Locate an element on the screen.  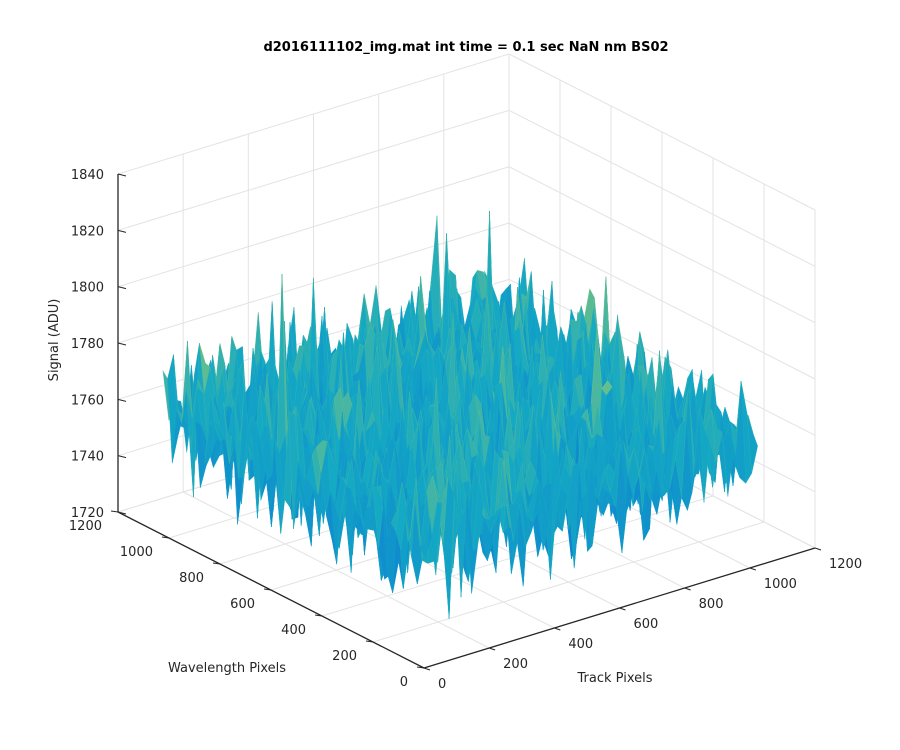
x-tick-label: 200 is located at coordinates (515, 664).